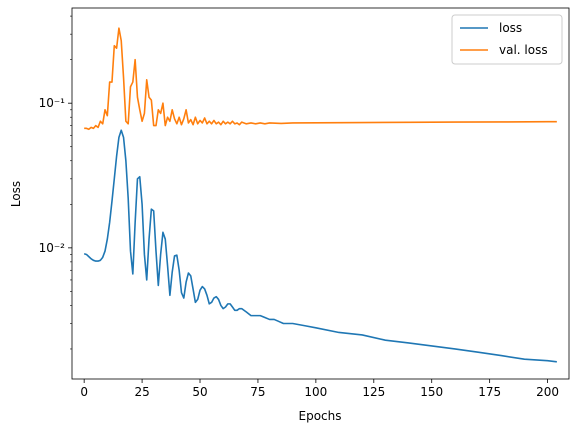  What do you see at coordinates (507, 39) in the screenshot?
I see `legend: loss val. loss` at bounding box center [507, 39].